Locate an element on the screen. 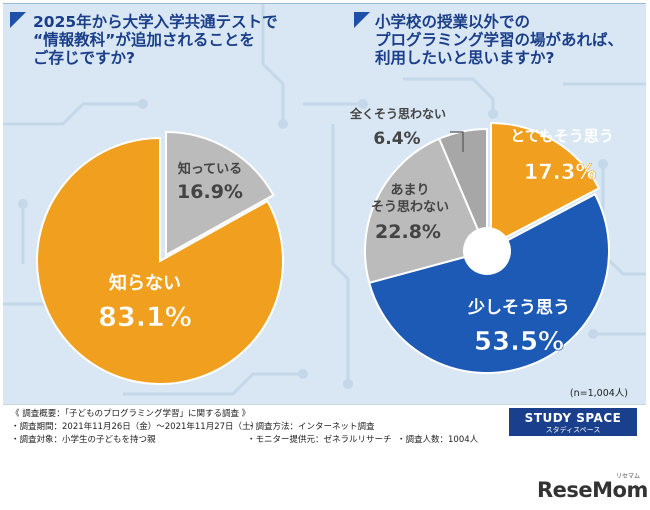 This screenshot has height=510, width=650. slice-label-somewhat: 少しそう思う is located at coordinates (518, 308).